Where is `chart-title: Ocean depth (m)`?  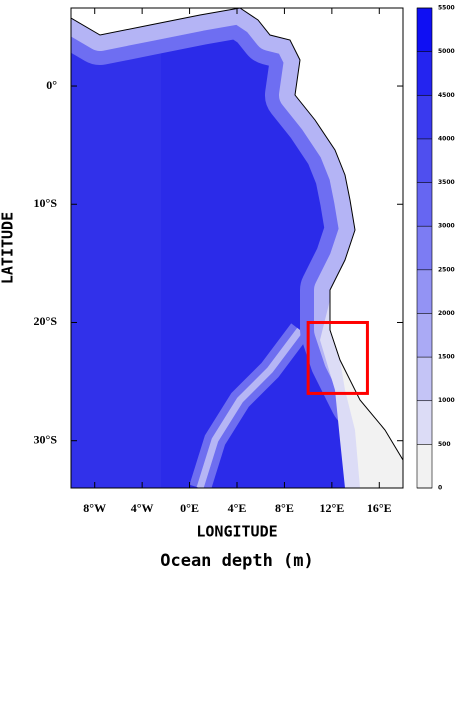 chart-title: Ocean depth (m) is located at coordinates (237, 561).